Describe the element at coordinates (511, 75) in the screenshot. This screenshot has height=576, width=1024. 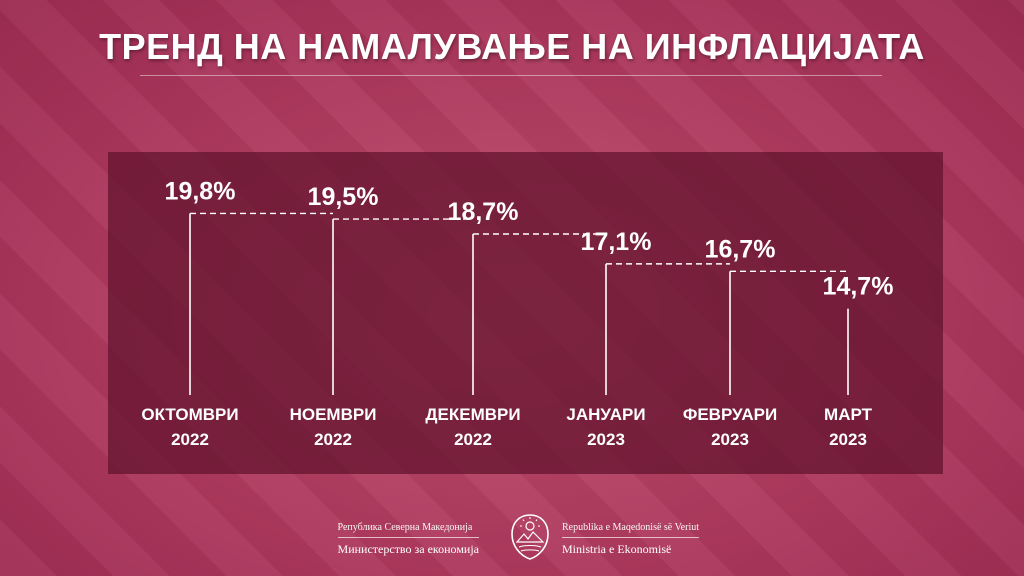
I see `title-divider` at that location.